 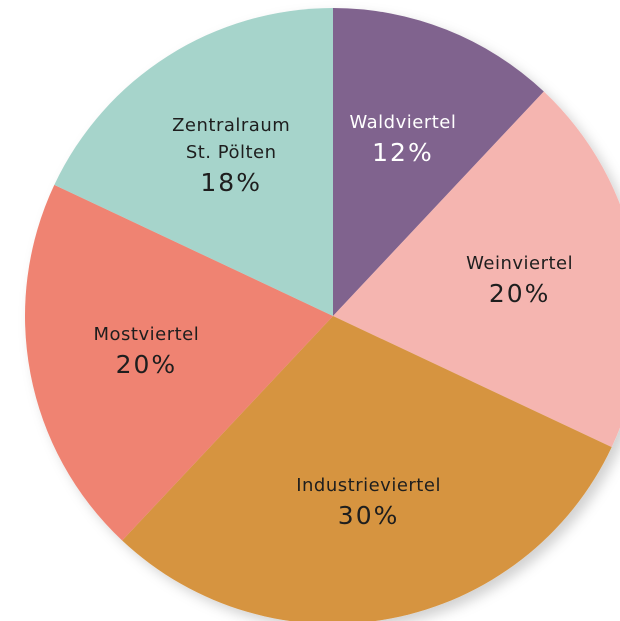 I want to click on category-label: Mostviertel, so click(x=146, y=335).